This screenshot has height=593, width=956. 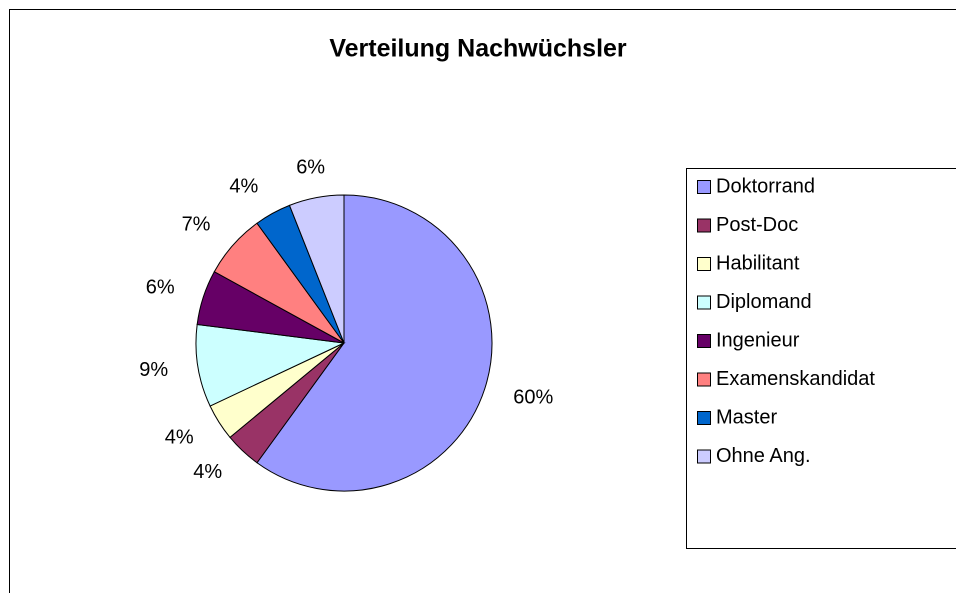 I want to click on legend-label: Doktorrand, so click(x=765, y=186).